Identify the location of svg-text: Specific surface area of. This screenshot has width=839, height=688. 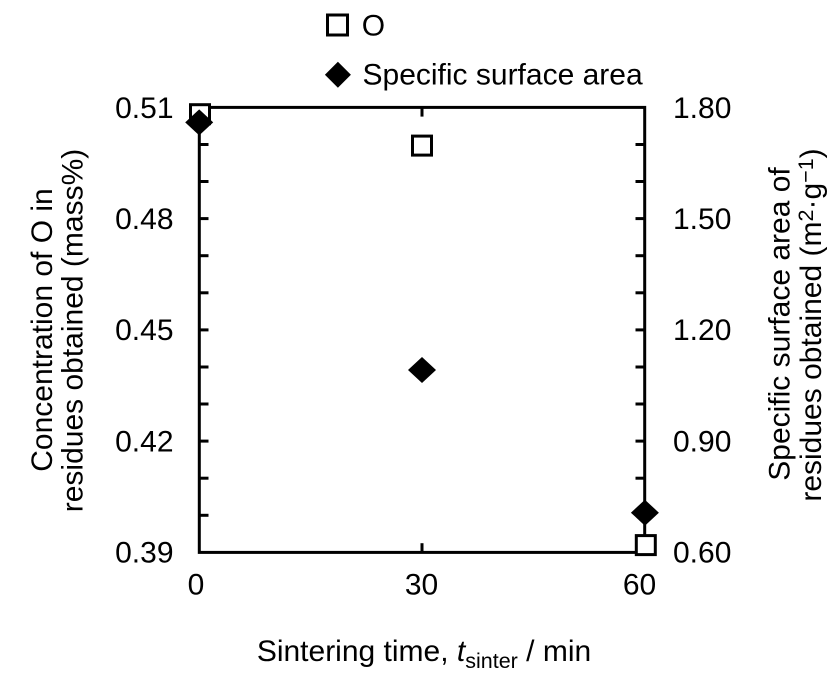
(780, 324).